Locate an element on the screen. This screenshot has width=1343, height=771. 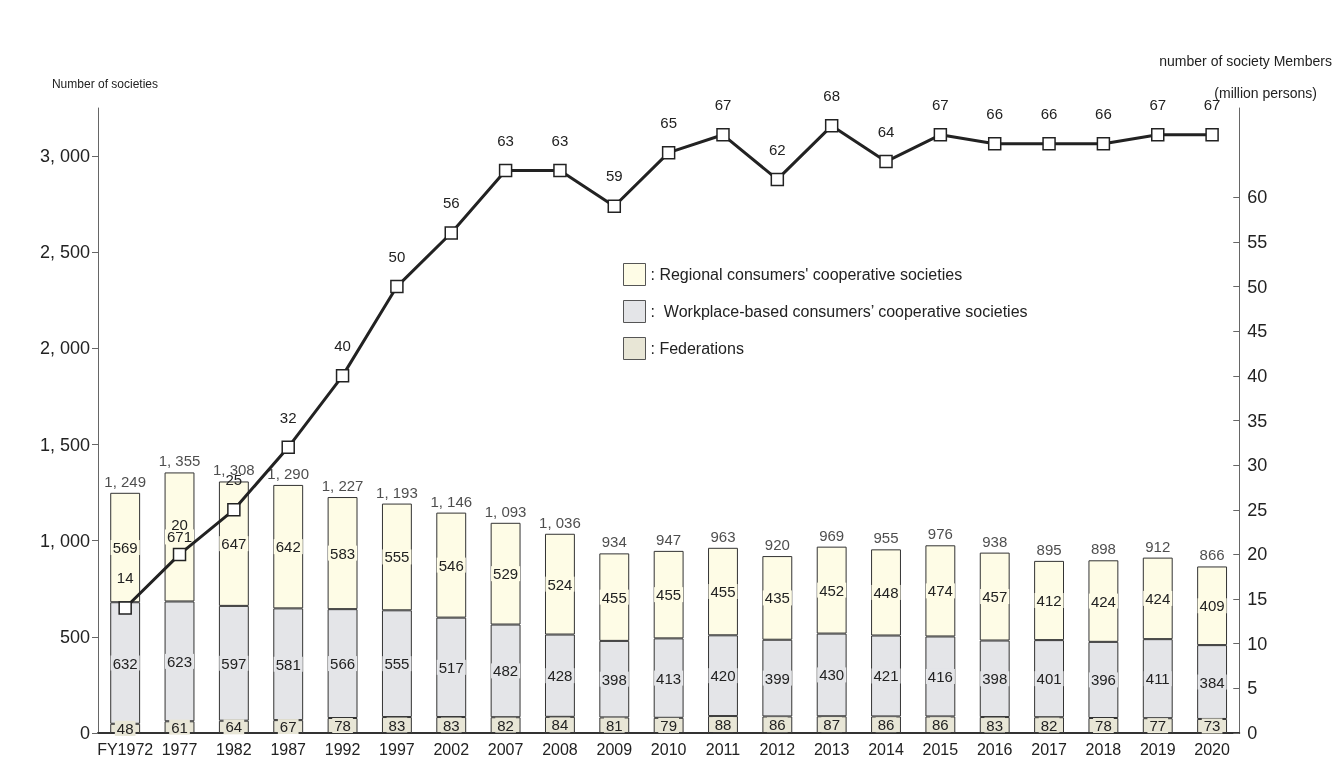
data-label: 61 is located at coordinates (179, 727).